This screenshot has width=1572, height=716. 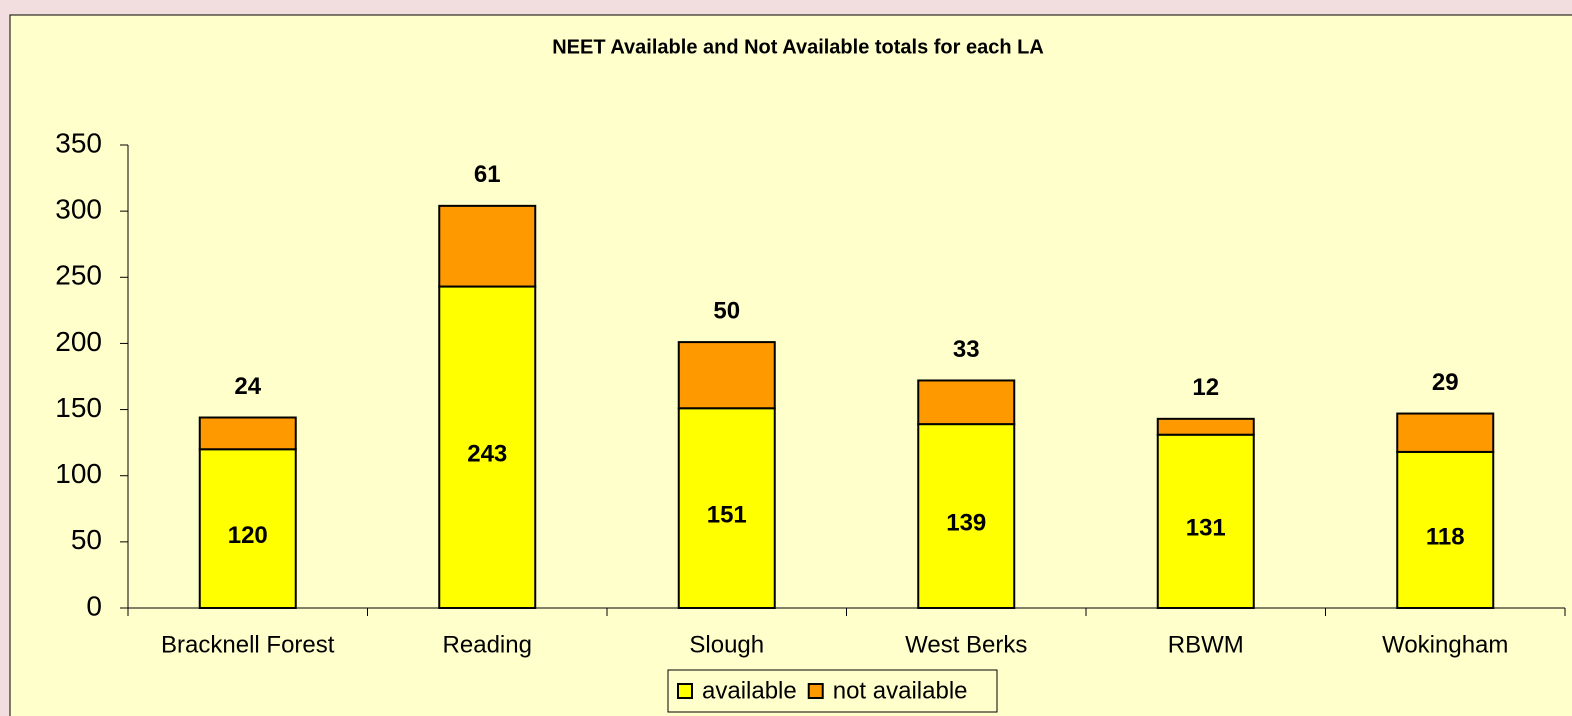 I want to click on y-tick-label: 150, so click(x=78, y=407).